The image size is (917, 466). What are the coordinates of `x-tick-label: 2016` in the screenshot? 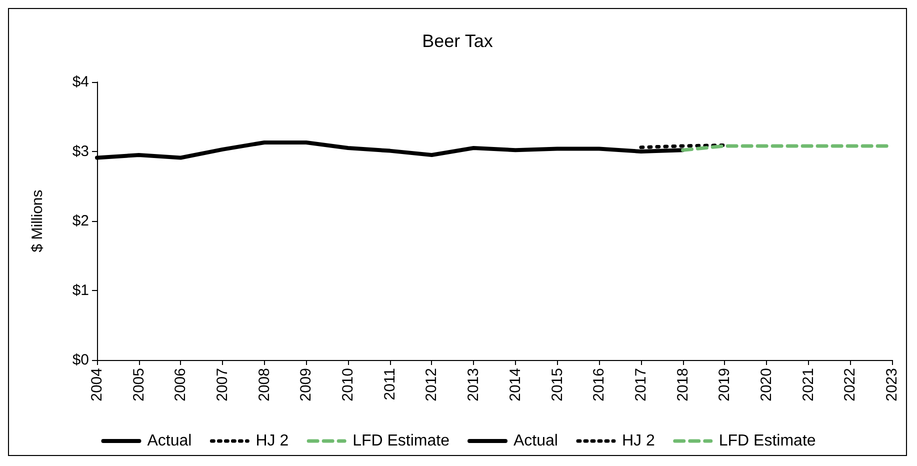 It's located at (599, 385).